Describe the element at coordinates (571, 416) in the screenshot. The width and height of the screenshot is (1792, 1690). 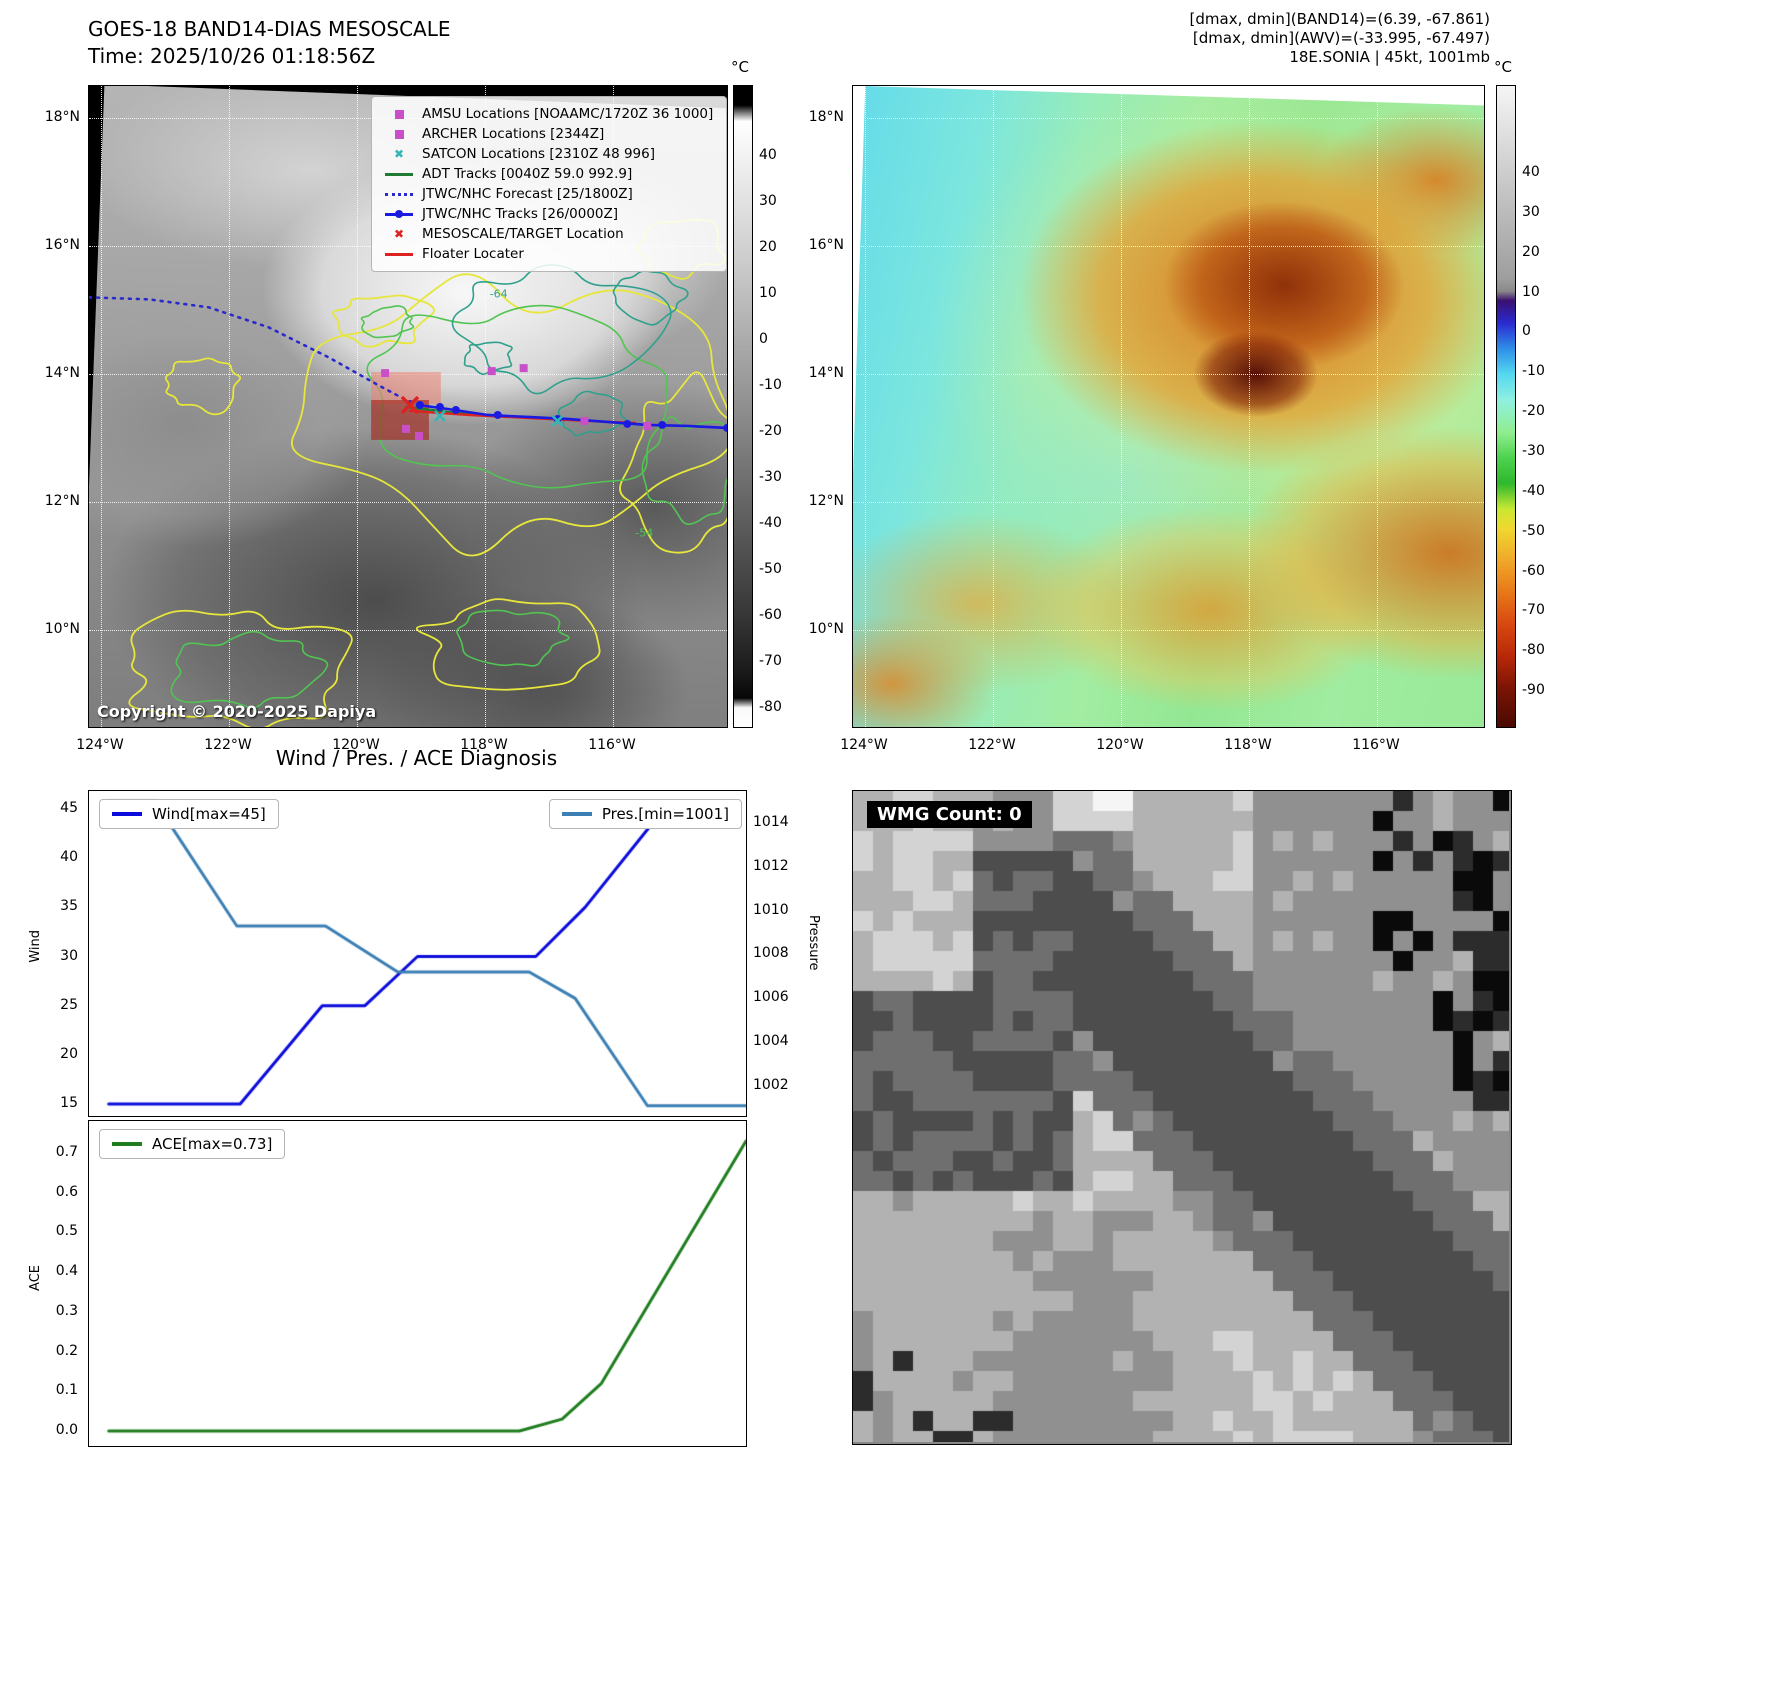
I see `jtwc-best-track` at that location.